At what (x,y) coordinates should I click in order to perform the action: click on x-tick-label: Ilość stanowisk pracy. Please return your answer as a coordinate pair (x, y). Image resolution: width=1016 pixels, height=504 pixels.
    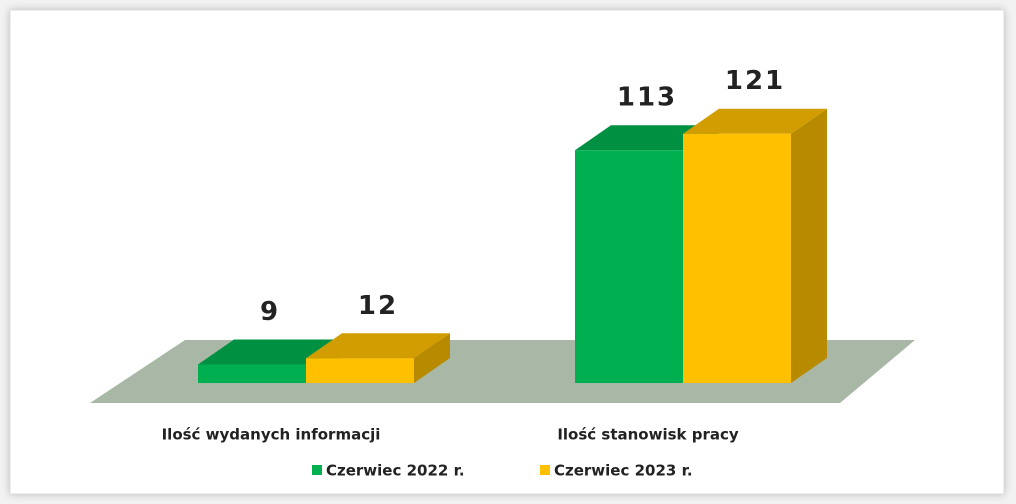
    Looking at the image, I should click on (648, 435).